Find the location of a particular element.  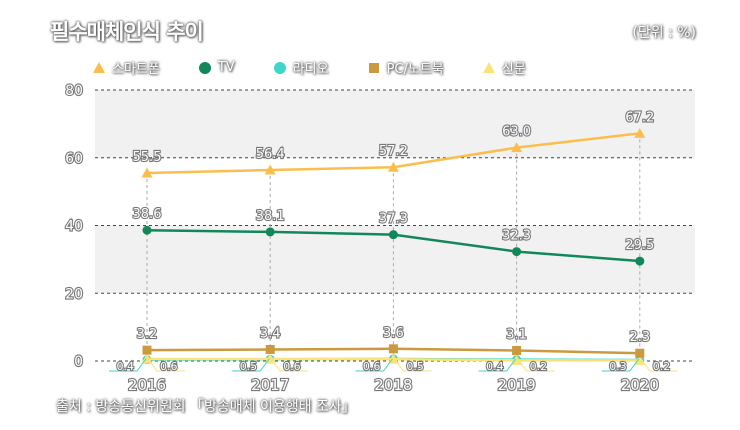

data-label-radio: 0.5 is located at coordinates (249, 366).